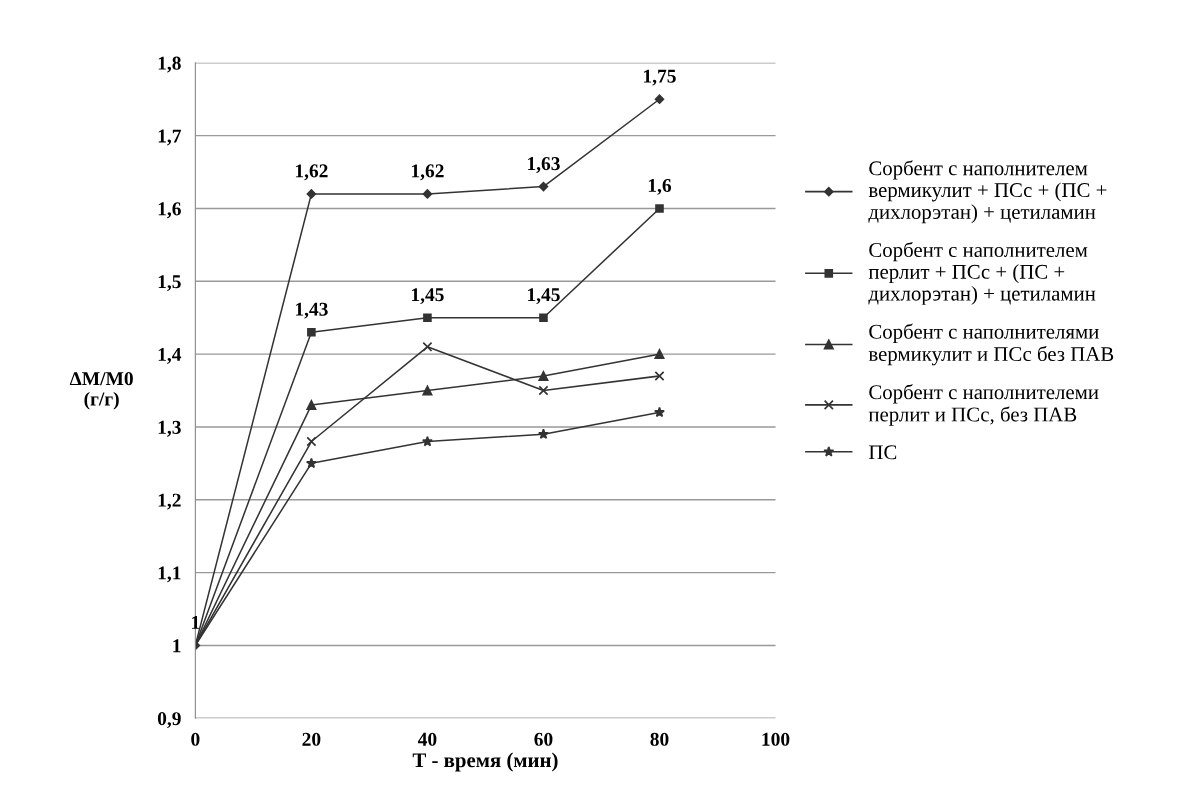 This screenshot has width=1184, height=785. Describe the element at coordinates (660, 186) in the screenshot. I see `data-label: 1,6` at that location.